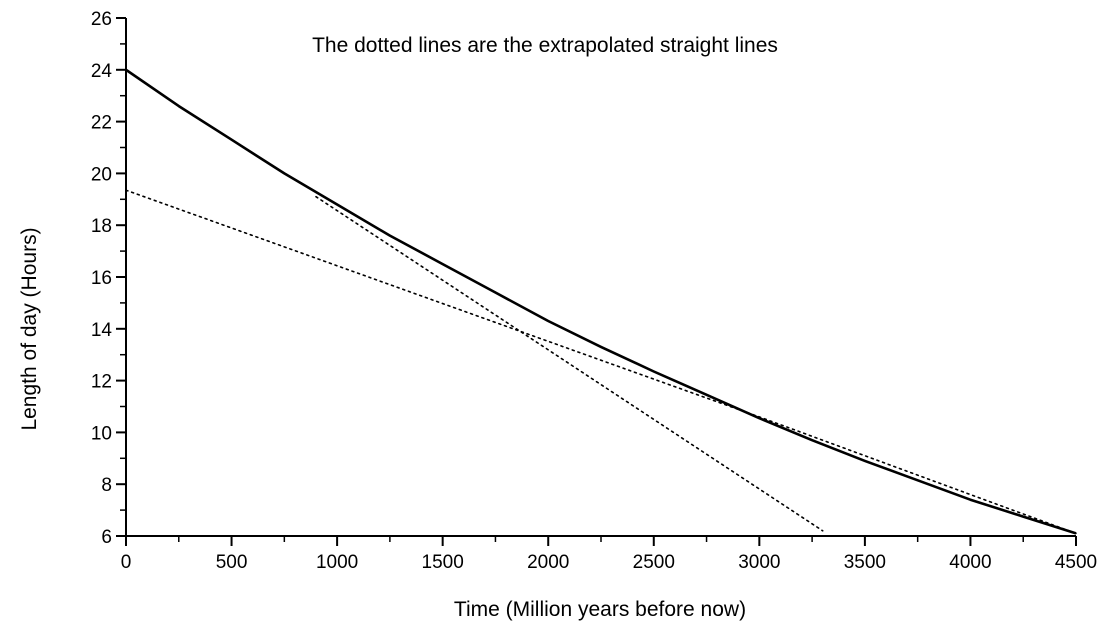 The image size is (1118, 624). Describe the element at coordinates (548, 562) in the screenshot. I see `x-tick-label: 2000` at that location.